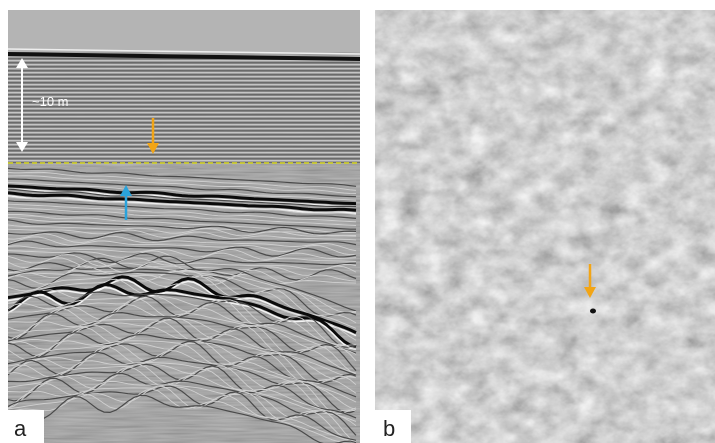  Describe the element at coordinates (126, 190) in the screenshot. I see `blue-arrow-head` at that location.